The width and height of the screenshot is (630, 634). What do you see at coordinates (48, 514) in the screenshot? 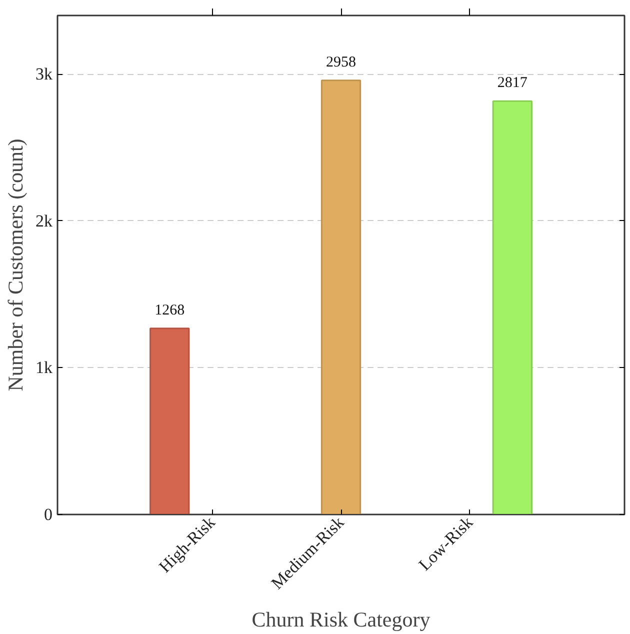
I see `y-tick-label: 0` at bounding box center [48, 514].